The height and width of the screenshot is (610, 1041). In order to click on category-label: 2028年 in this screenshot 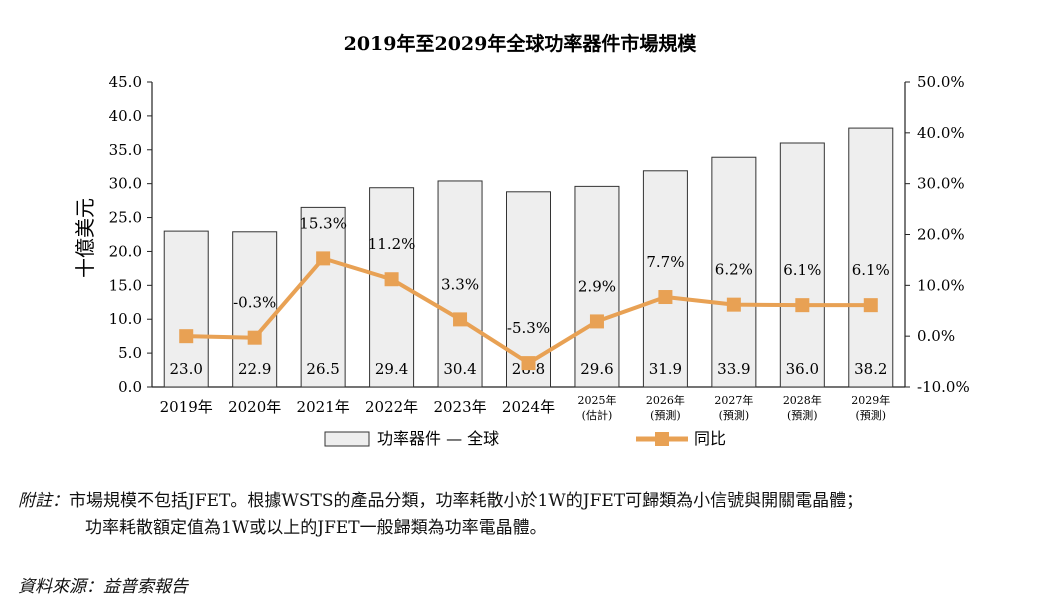, I will do `click(802, 400)`.